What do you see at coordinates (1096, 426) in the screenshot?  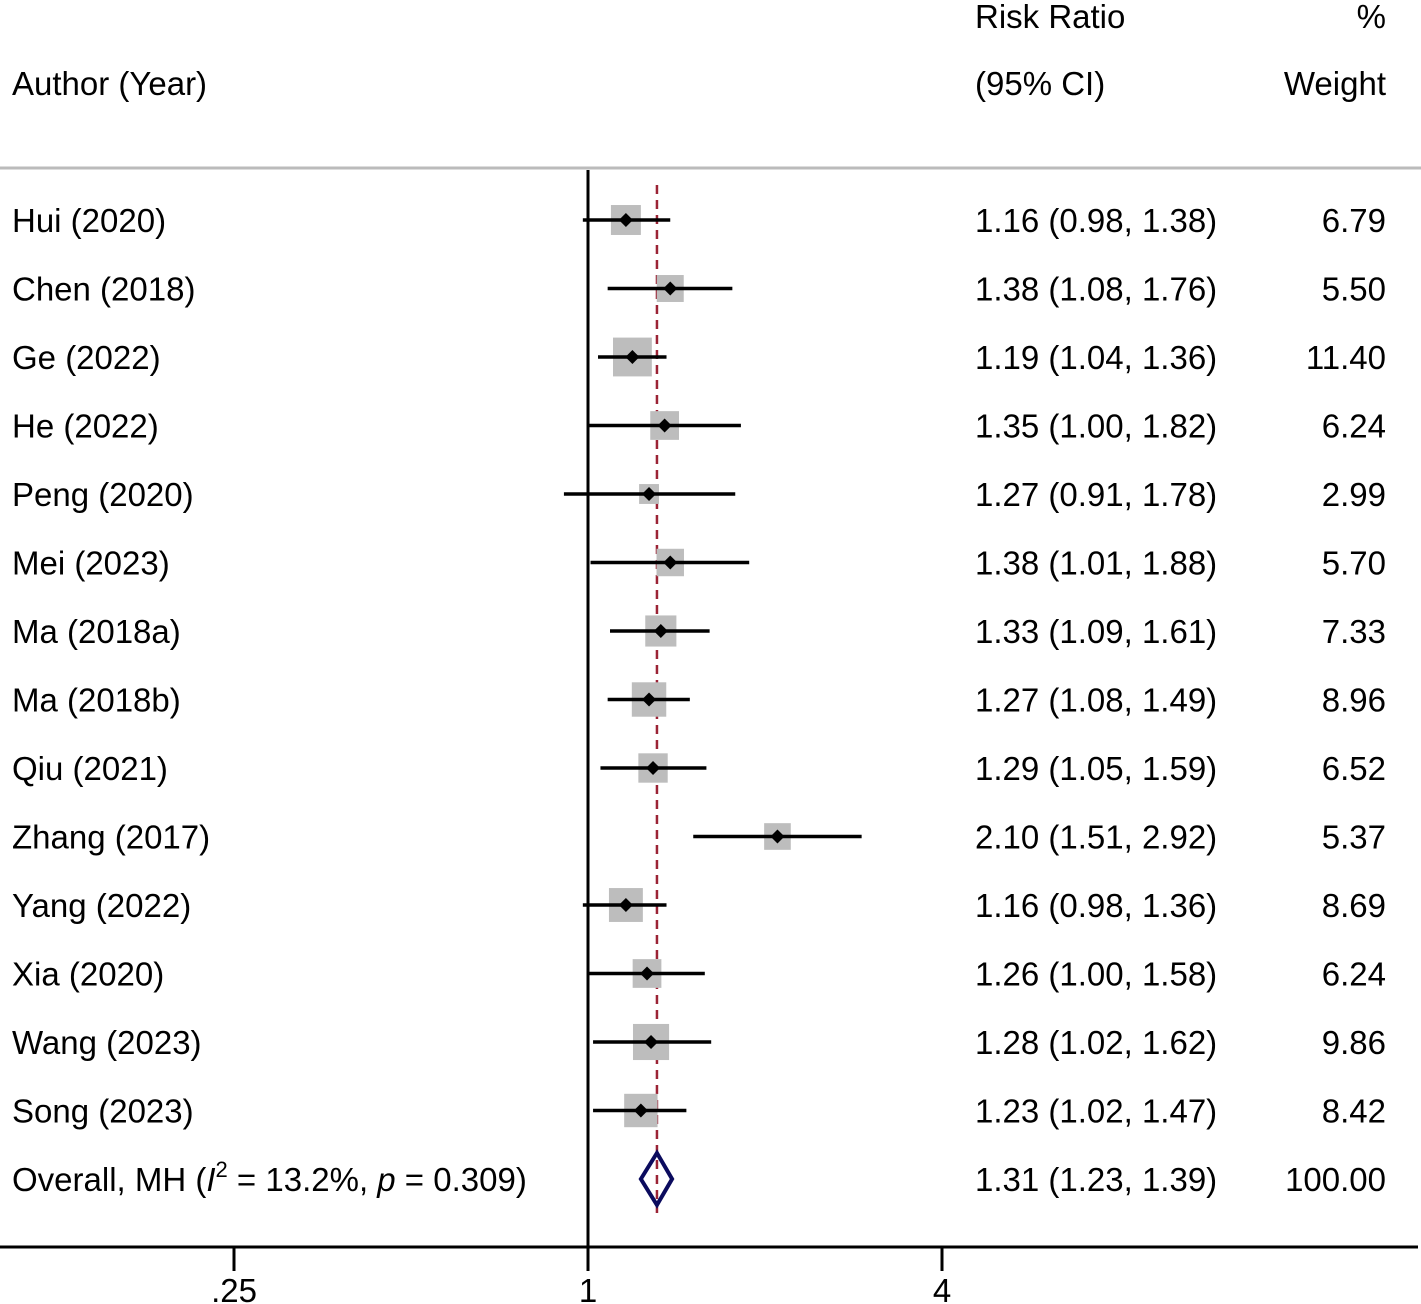 I see `study-ci-text: 1.35 (1.00, 1.82)` at bounding box center [1096, 426].